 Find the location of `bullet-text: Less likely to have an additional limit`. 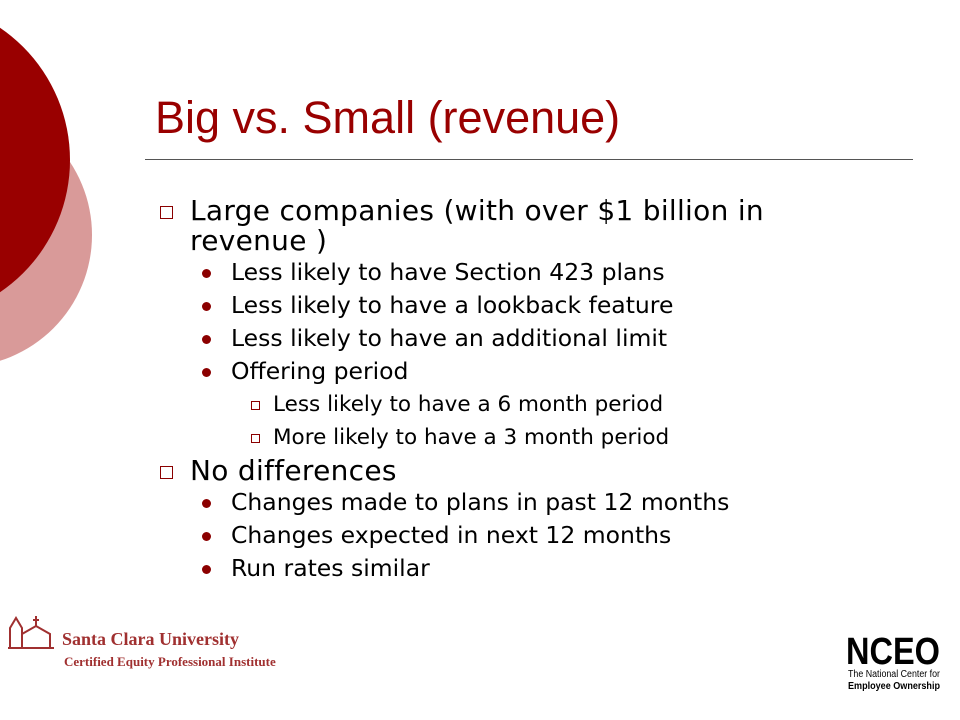

bullet-text: Less likely to have an additional limit is located at coordinates (449, 338).